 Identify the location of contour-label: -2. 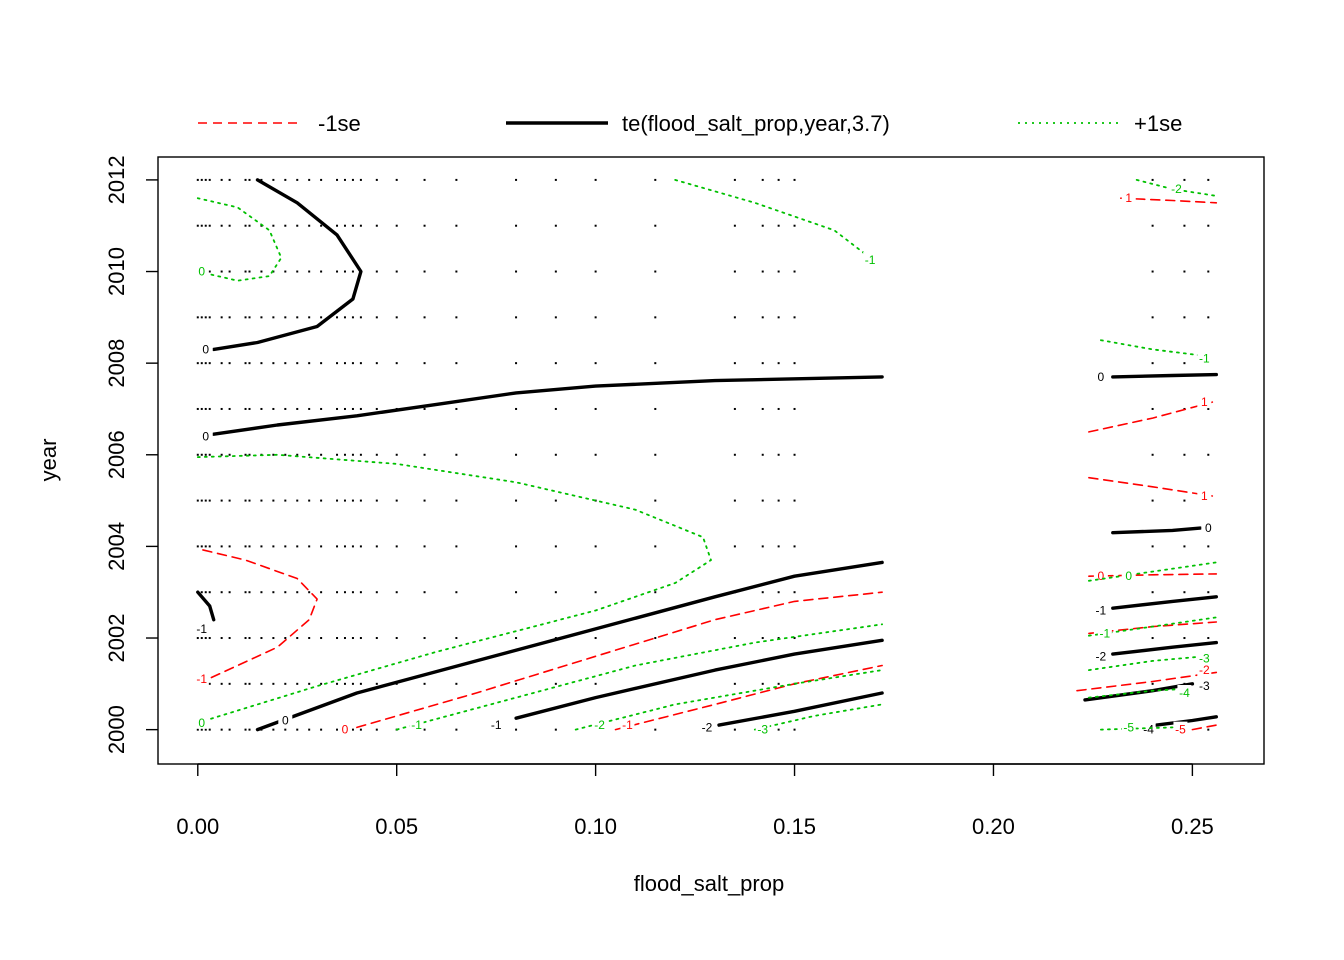
(1204, 670).